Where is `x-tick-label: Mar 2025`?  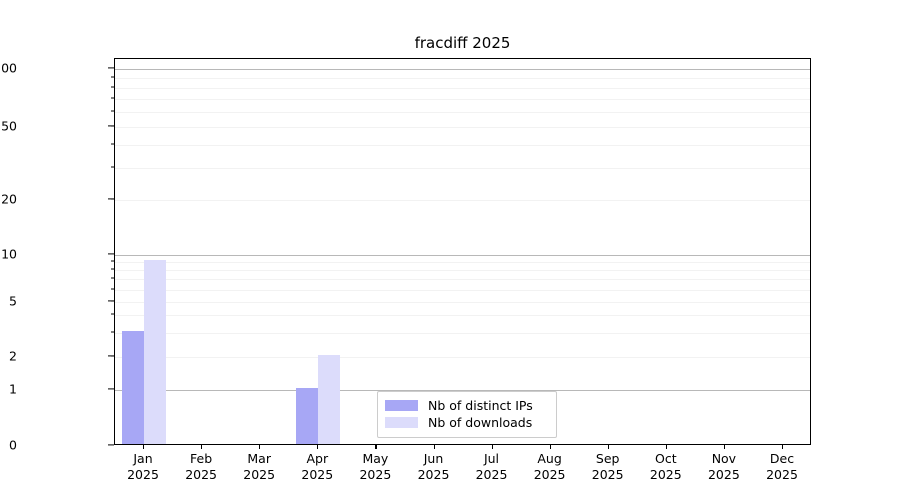
x-tick-label: Mar 2025 is located at coordinates (259, 467).